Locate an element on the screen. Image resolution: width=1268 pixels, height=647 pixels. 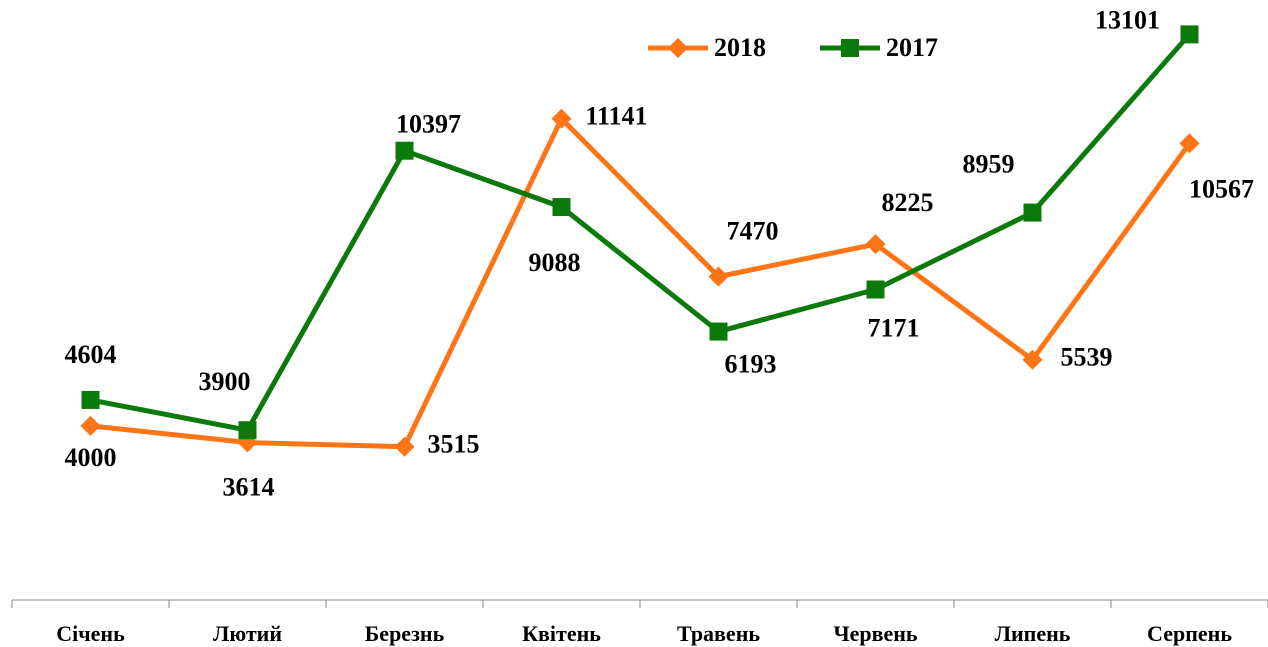
data-label: 8225 is located at coordinates (908, 202).